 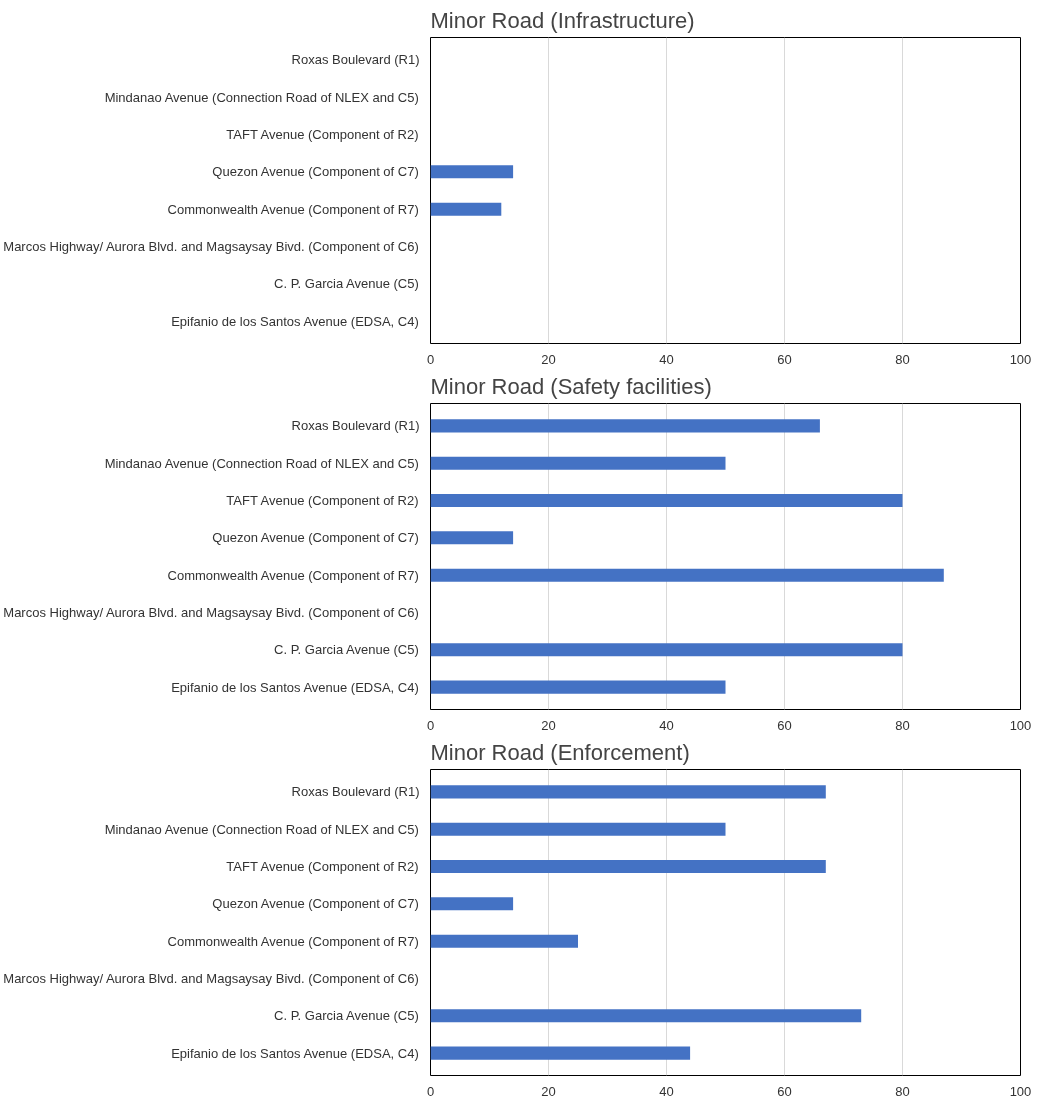 I want to click on chart-title: Minor Road (Safety facilities), so click(x=571, y=386).